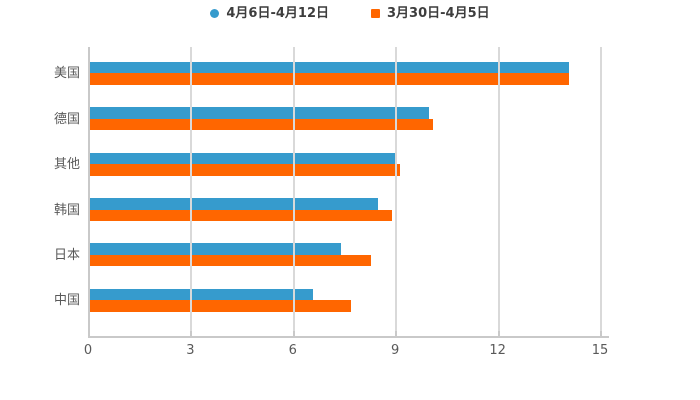  What do you see at coordinates (215, 13) in the screenshot?
I see `legend-marker-circle-icon` at bounding box center [215, 13].